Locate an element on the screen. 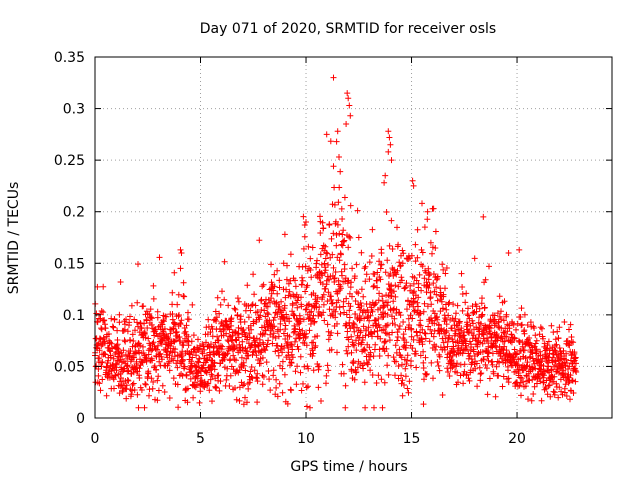 The image size is (640, 480). y-tick-label: 0.3 is located at coordinates (74, 110).